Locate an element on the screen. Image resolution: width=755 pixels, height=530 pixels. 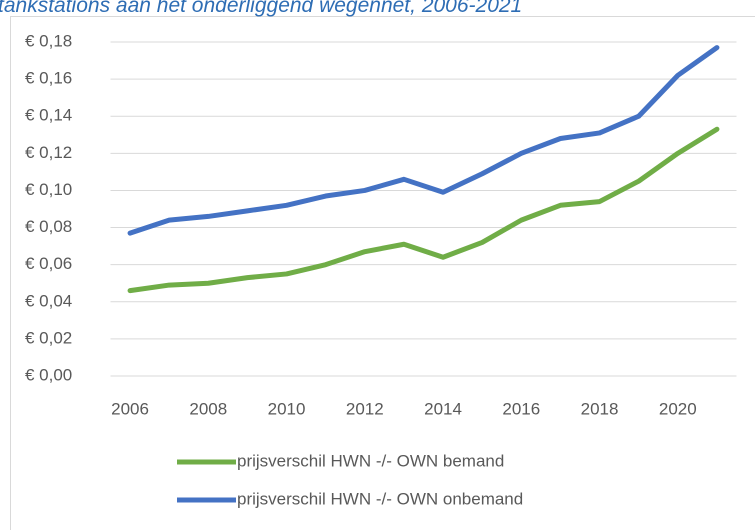
y-tick-label: € 0,00 is located at coordinates (48, 374).